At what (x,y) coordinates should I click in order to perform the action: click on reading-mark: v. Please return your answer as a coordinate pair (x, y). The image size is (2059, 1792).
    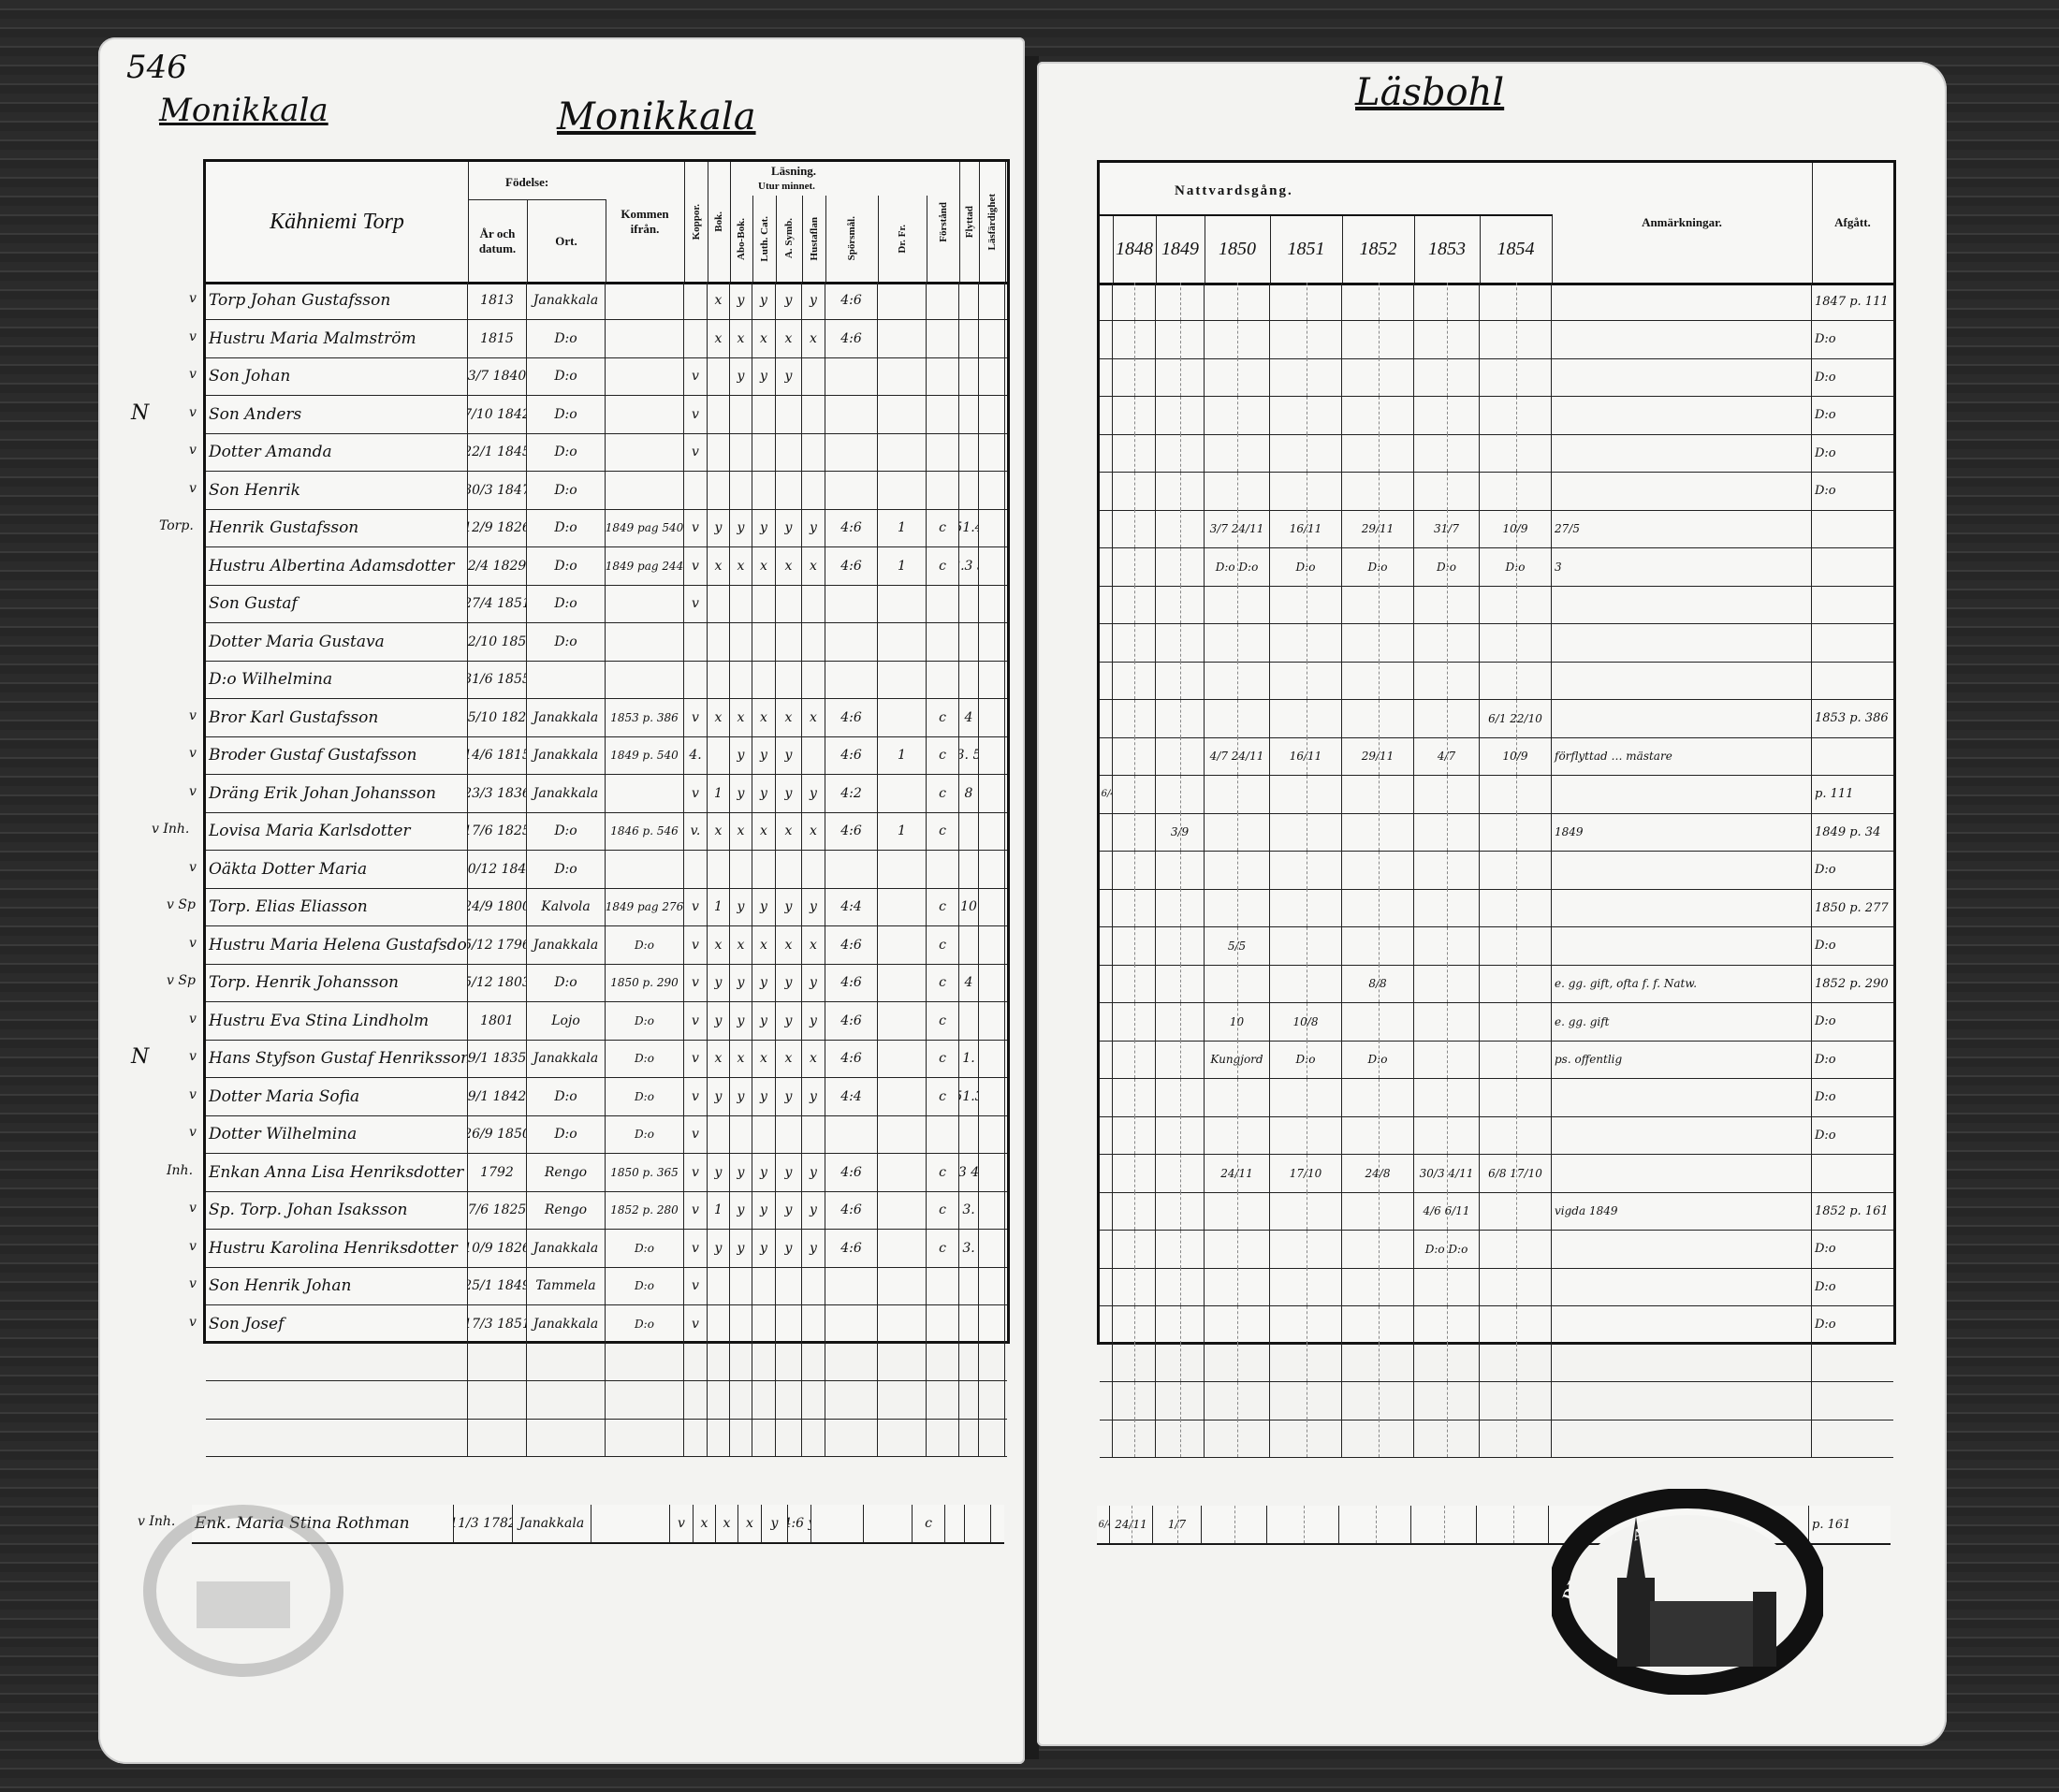
    Looking at the image, I should click on (696, 414).